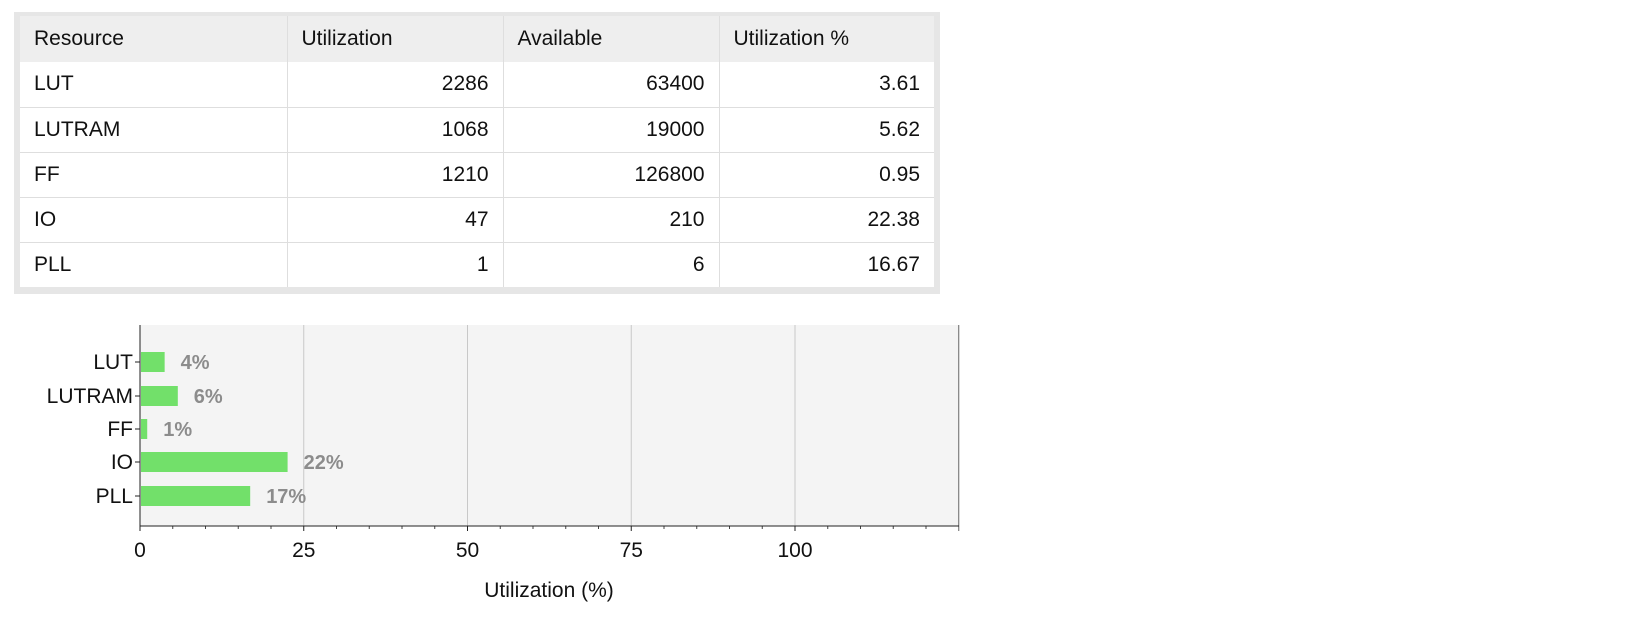 Image resolution: width=1626 pixels, height=640 pixels. I want to click on cell-utilization: 1210, so click(395, 175).